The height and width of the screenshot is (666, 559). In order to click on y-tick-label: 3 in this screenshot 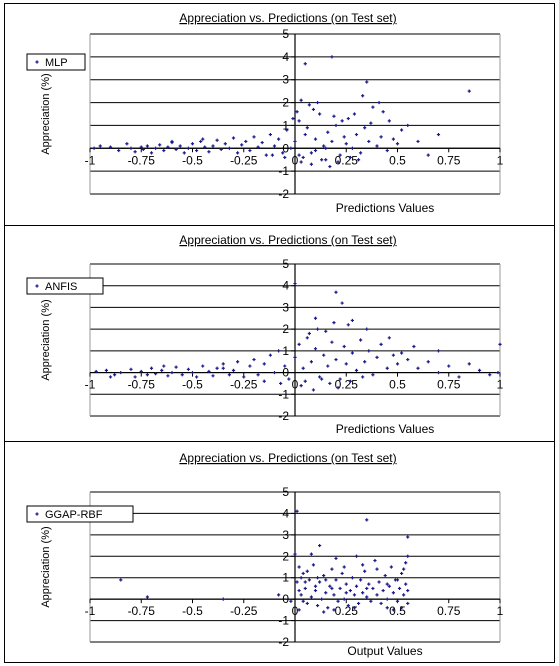, I will do `click(285, 307)`.